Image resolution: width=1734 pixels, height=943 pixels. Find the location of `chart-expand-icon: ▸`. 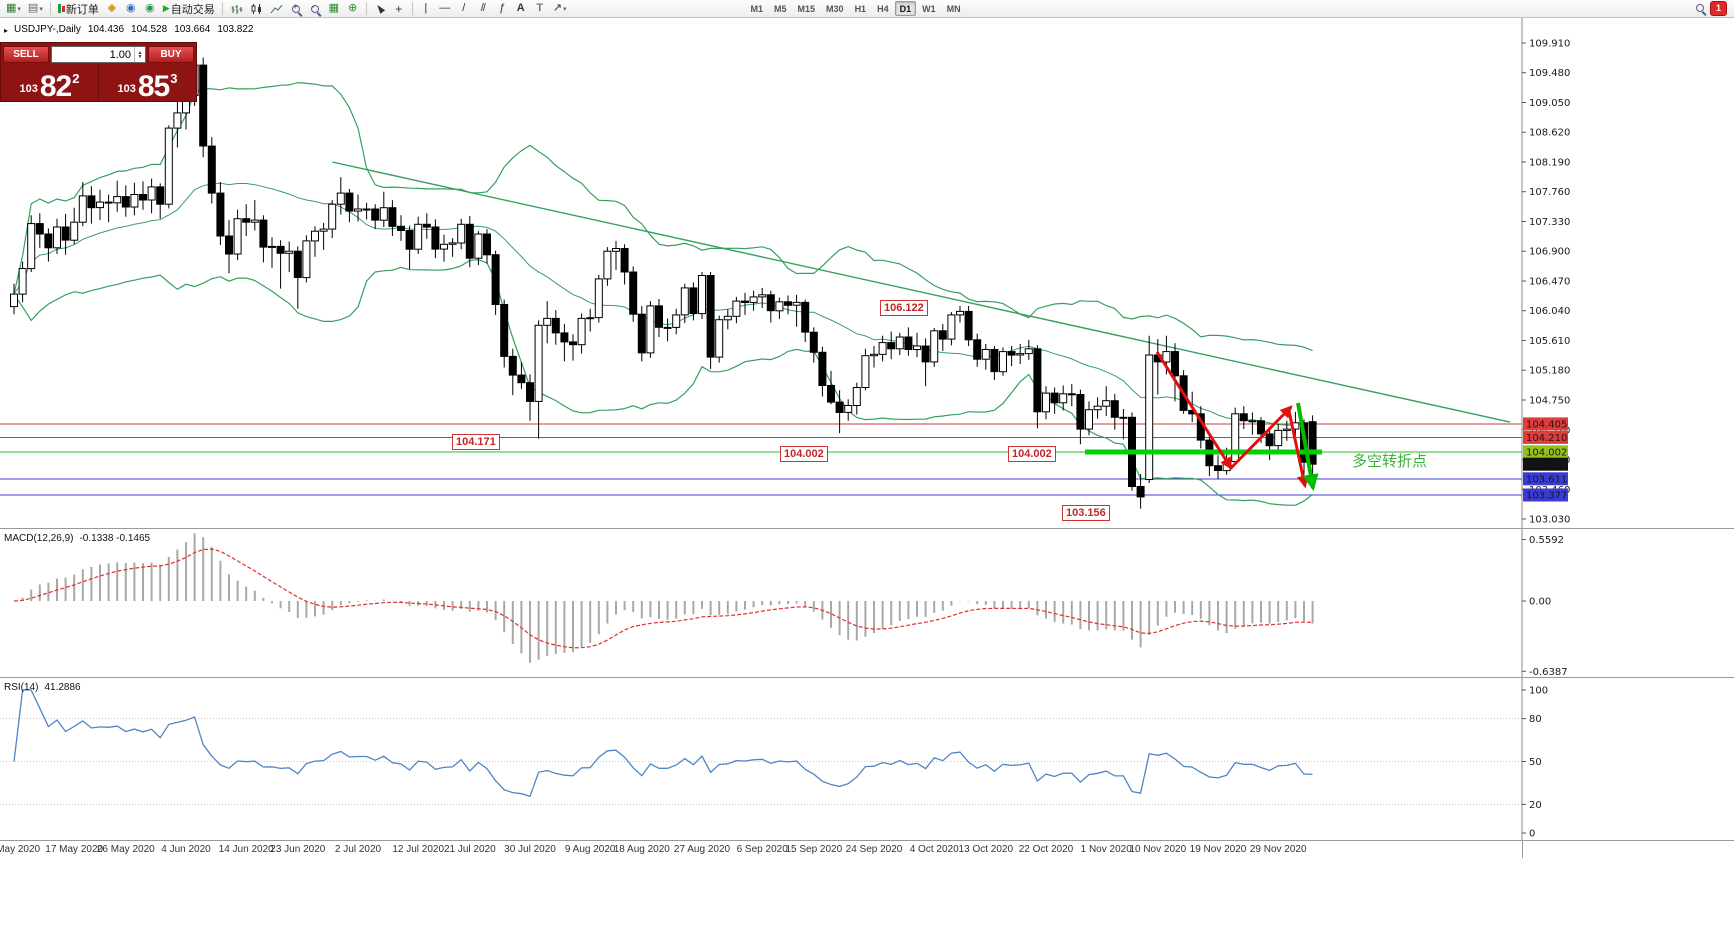

chart-expand-icon: ▸ is located at coordinates (6, 30).